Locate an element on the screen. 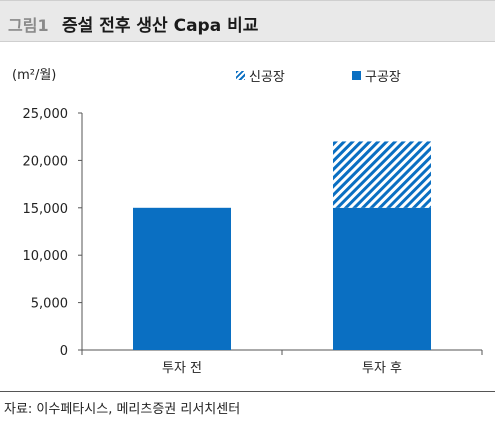  y-tick-label: 5,000 is located at coordinates (49, 304).